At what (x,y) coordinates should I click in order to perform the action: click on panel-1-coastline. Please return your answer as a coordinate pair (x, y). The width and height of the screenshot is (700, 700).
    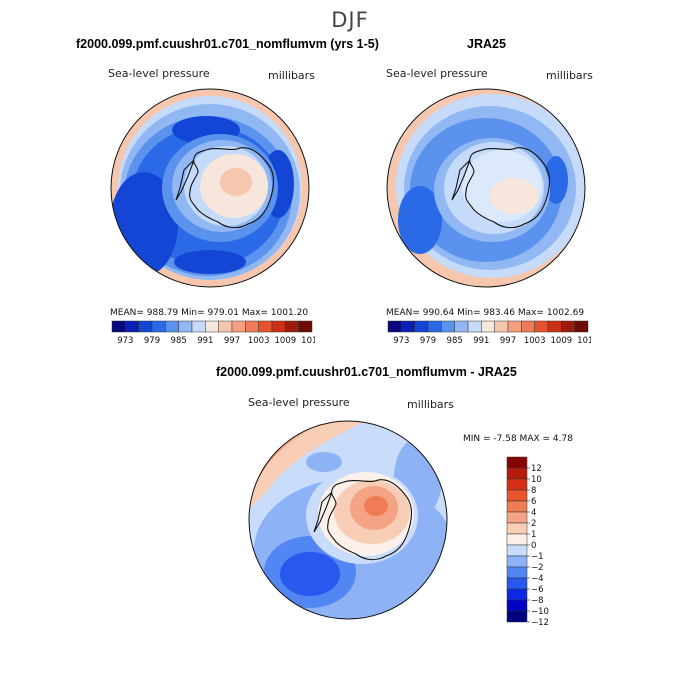
    Looking at the image, I should click on (225, 188).